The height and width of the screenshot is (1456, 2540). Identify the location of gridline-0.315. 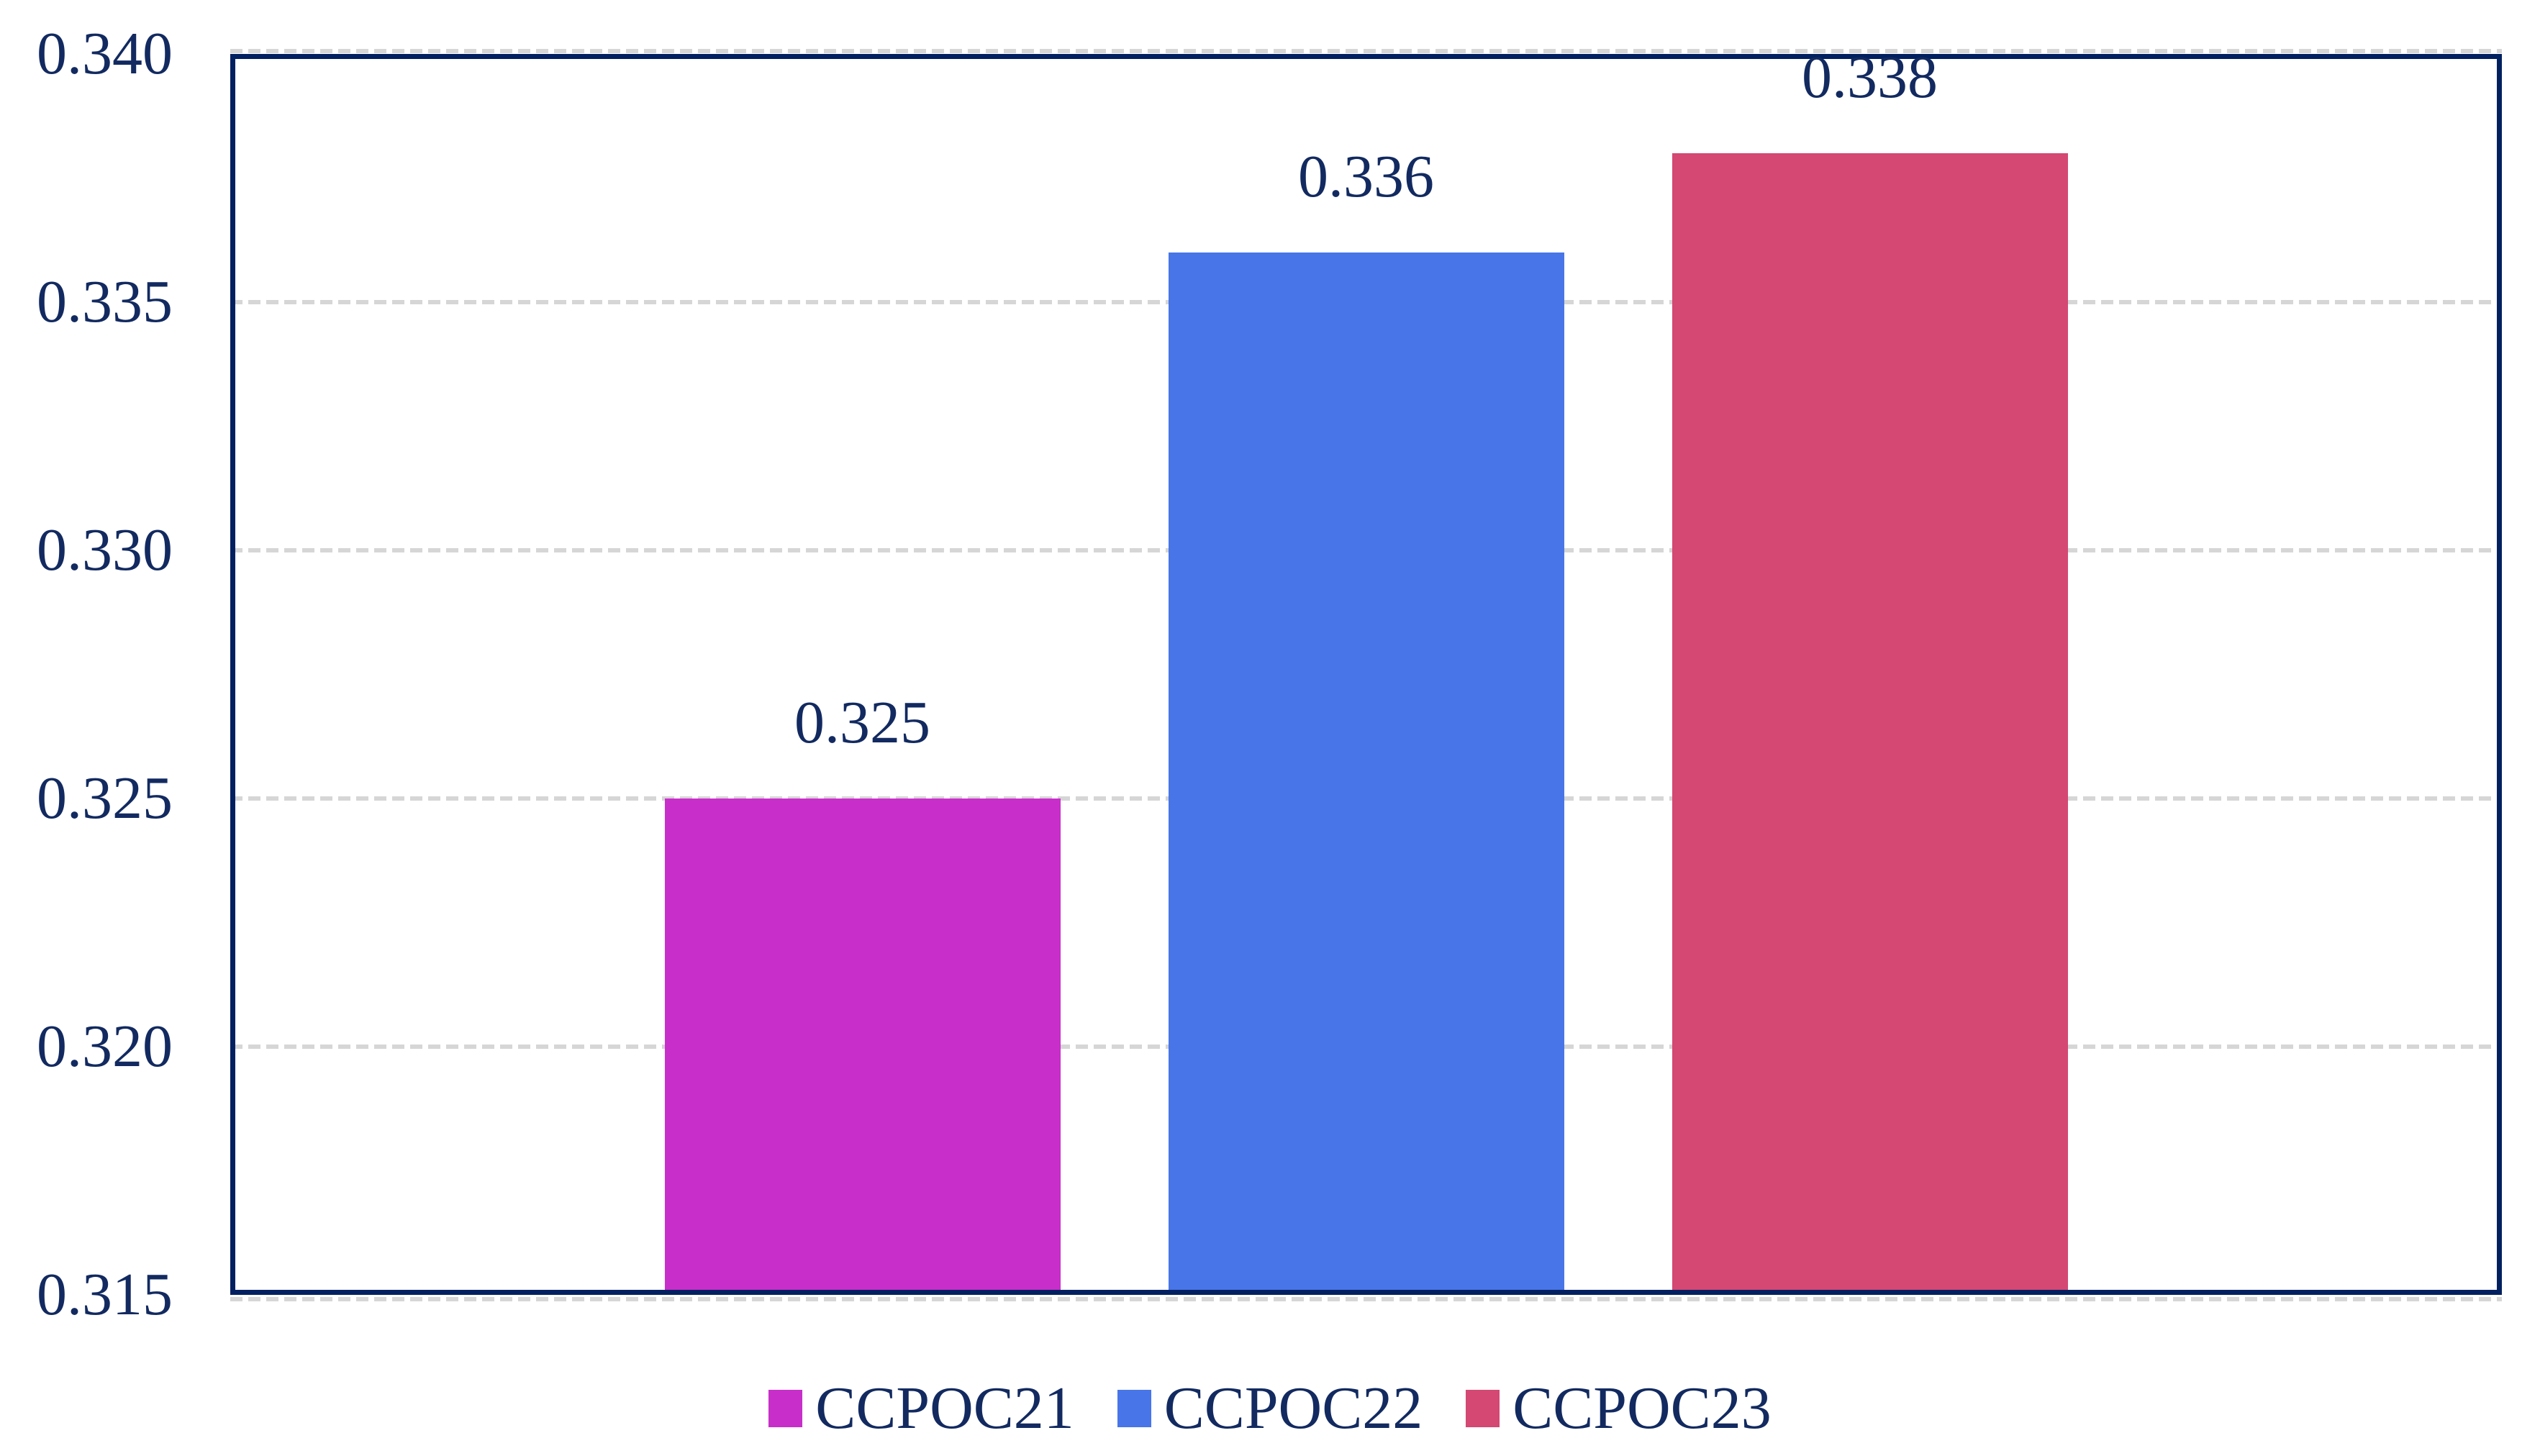
(1366, 1299).